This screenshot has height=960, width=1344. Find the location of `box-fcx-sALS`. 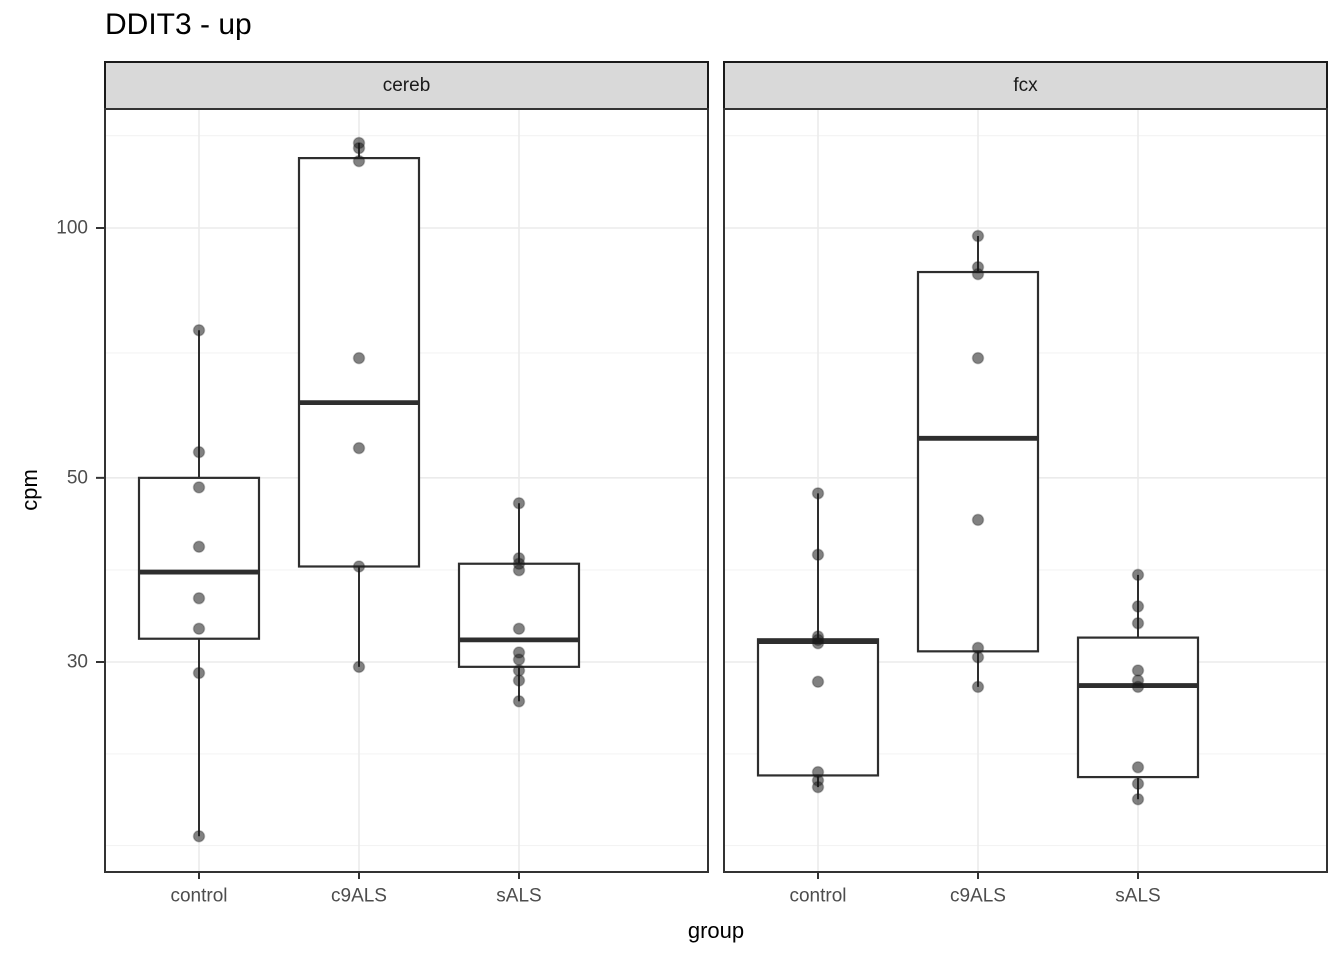

box-fcx-sALS is located at coordinates (1138, 707).